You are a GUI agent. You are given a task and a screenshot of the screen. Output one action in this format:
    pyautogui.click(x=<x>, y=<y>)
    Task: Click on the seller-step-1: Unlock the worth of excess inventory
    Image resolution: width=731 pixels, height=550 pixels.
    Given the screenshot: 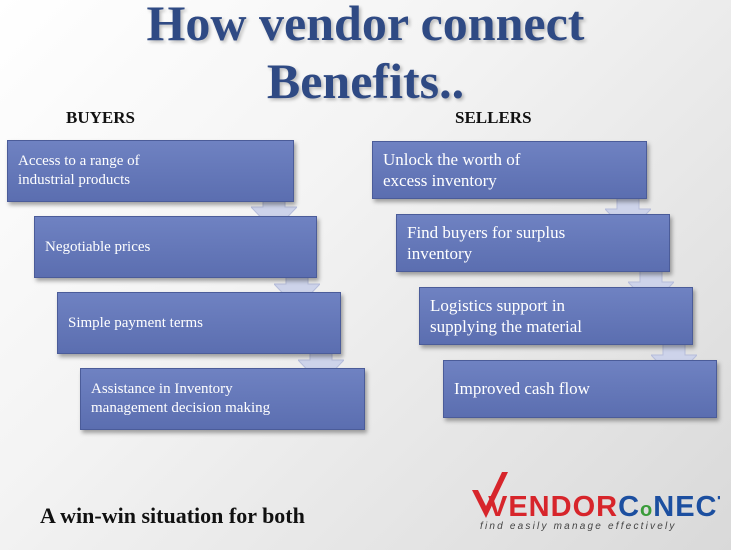 What is the action you would take?
    pyautogui.click(x=509, y=170)
    